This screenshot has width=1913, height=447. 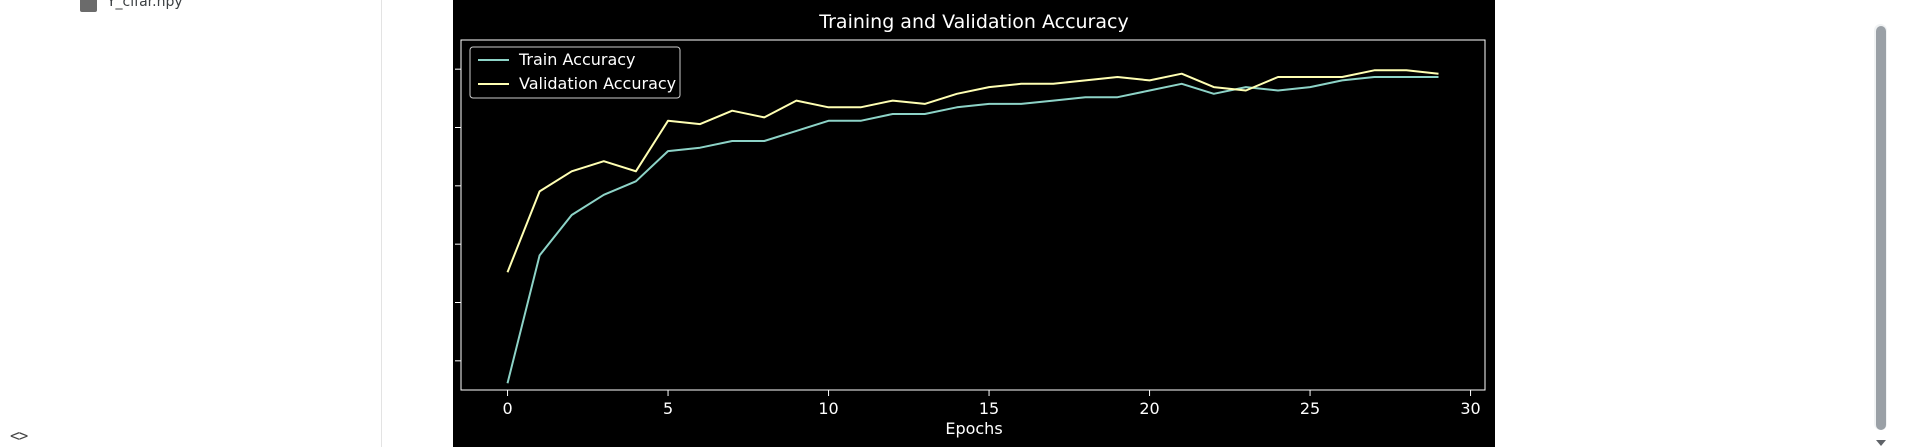 What do you see at coordinates (145, 5) in the screenshot?
I see `file-name: Y_cifar.npy` at bounding box center [145, 5].